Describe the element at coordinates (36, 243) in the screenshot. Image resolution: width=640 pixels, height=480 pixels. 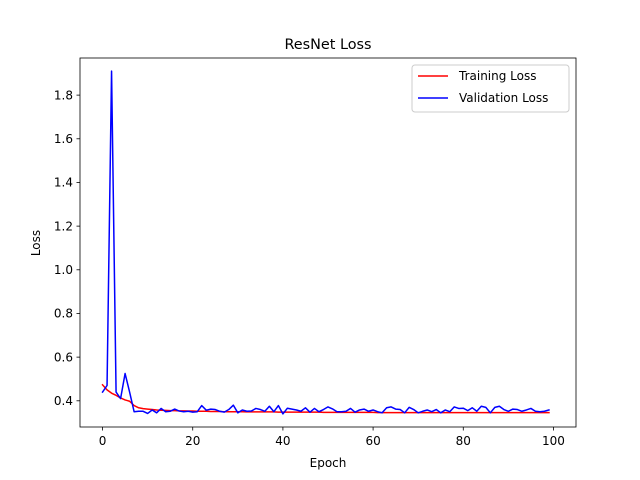
I see `y-axis-label: Loss` at that location.